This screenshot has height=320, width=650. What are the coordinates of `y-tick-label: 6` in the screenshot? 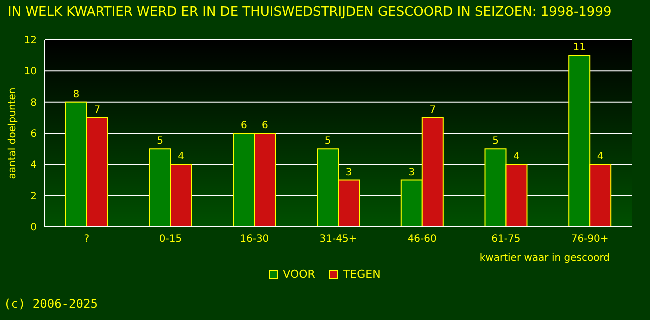 It's located at (33, 134).